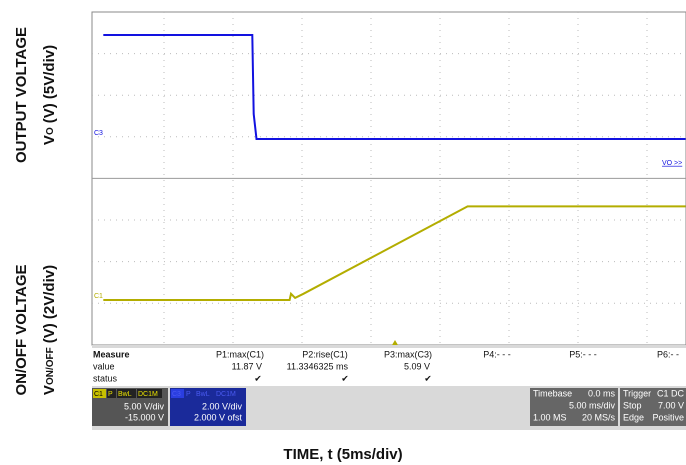 Image resolution: width=686 pixels, height=465 pixels. What do you see at coordinates (144, 406) in the screenshot?
I see `channel-scale: 5.00 V/div` at bounding box center [144, 406].